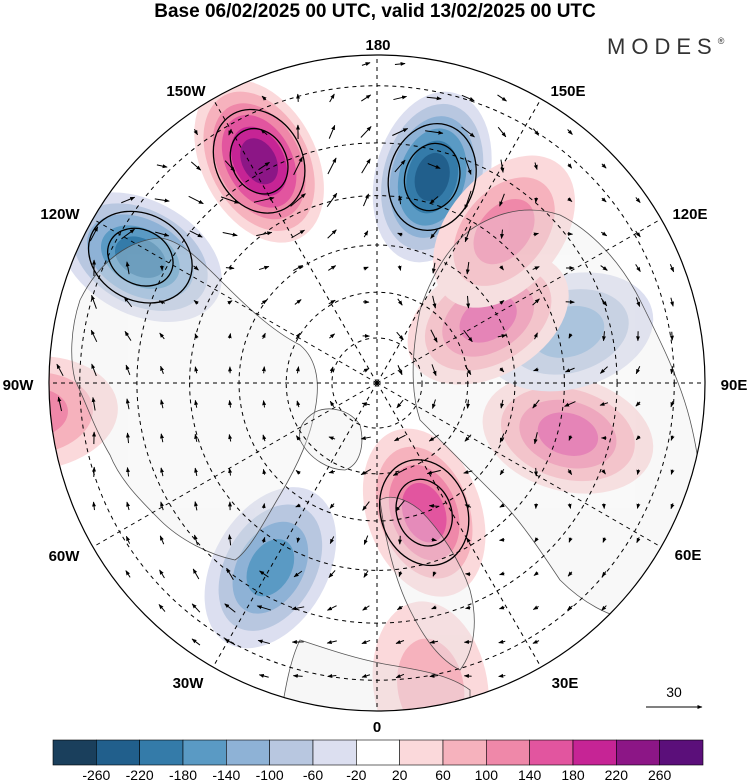  What do you see at coordinates (19, 385) in the screenshot?
I see `lon-label-90w: 90W` at bounding box center [19, 385].